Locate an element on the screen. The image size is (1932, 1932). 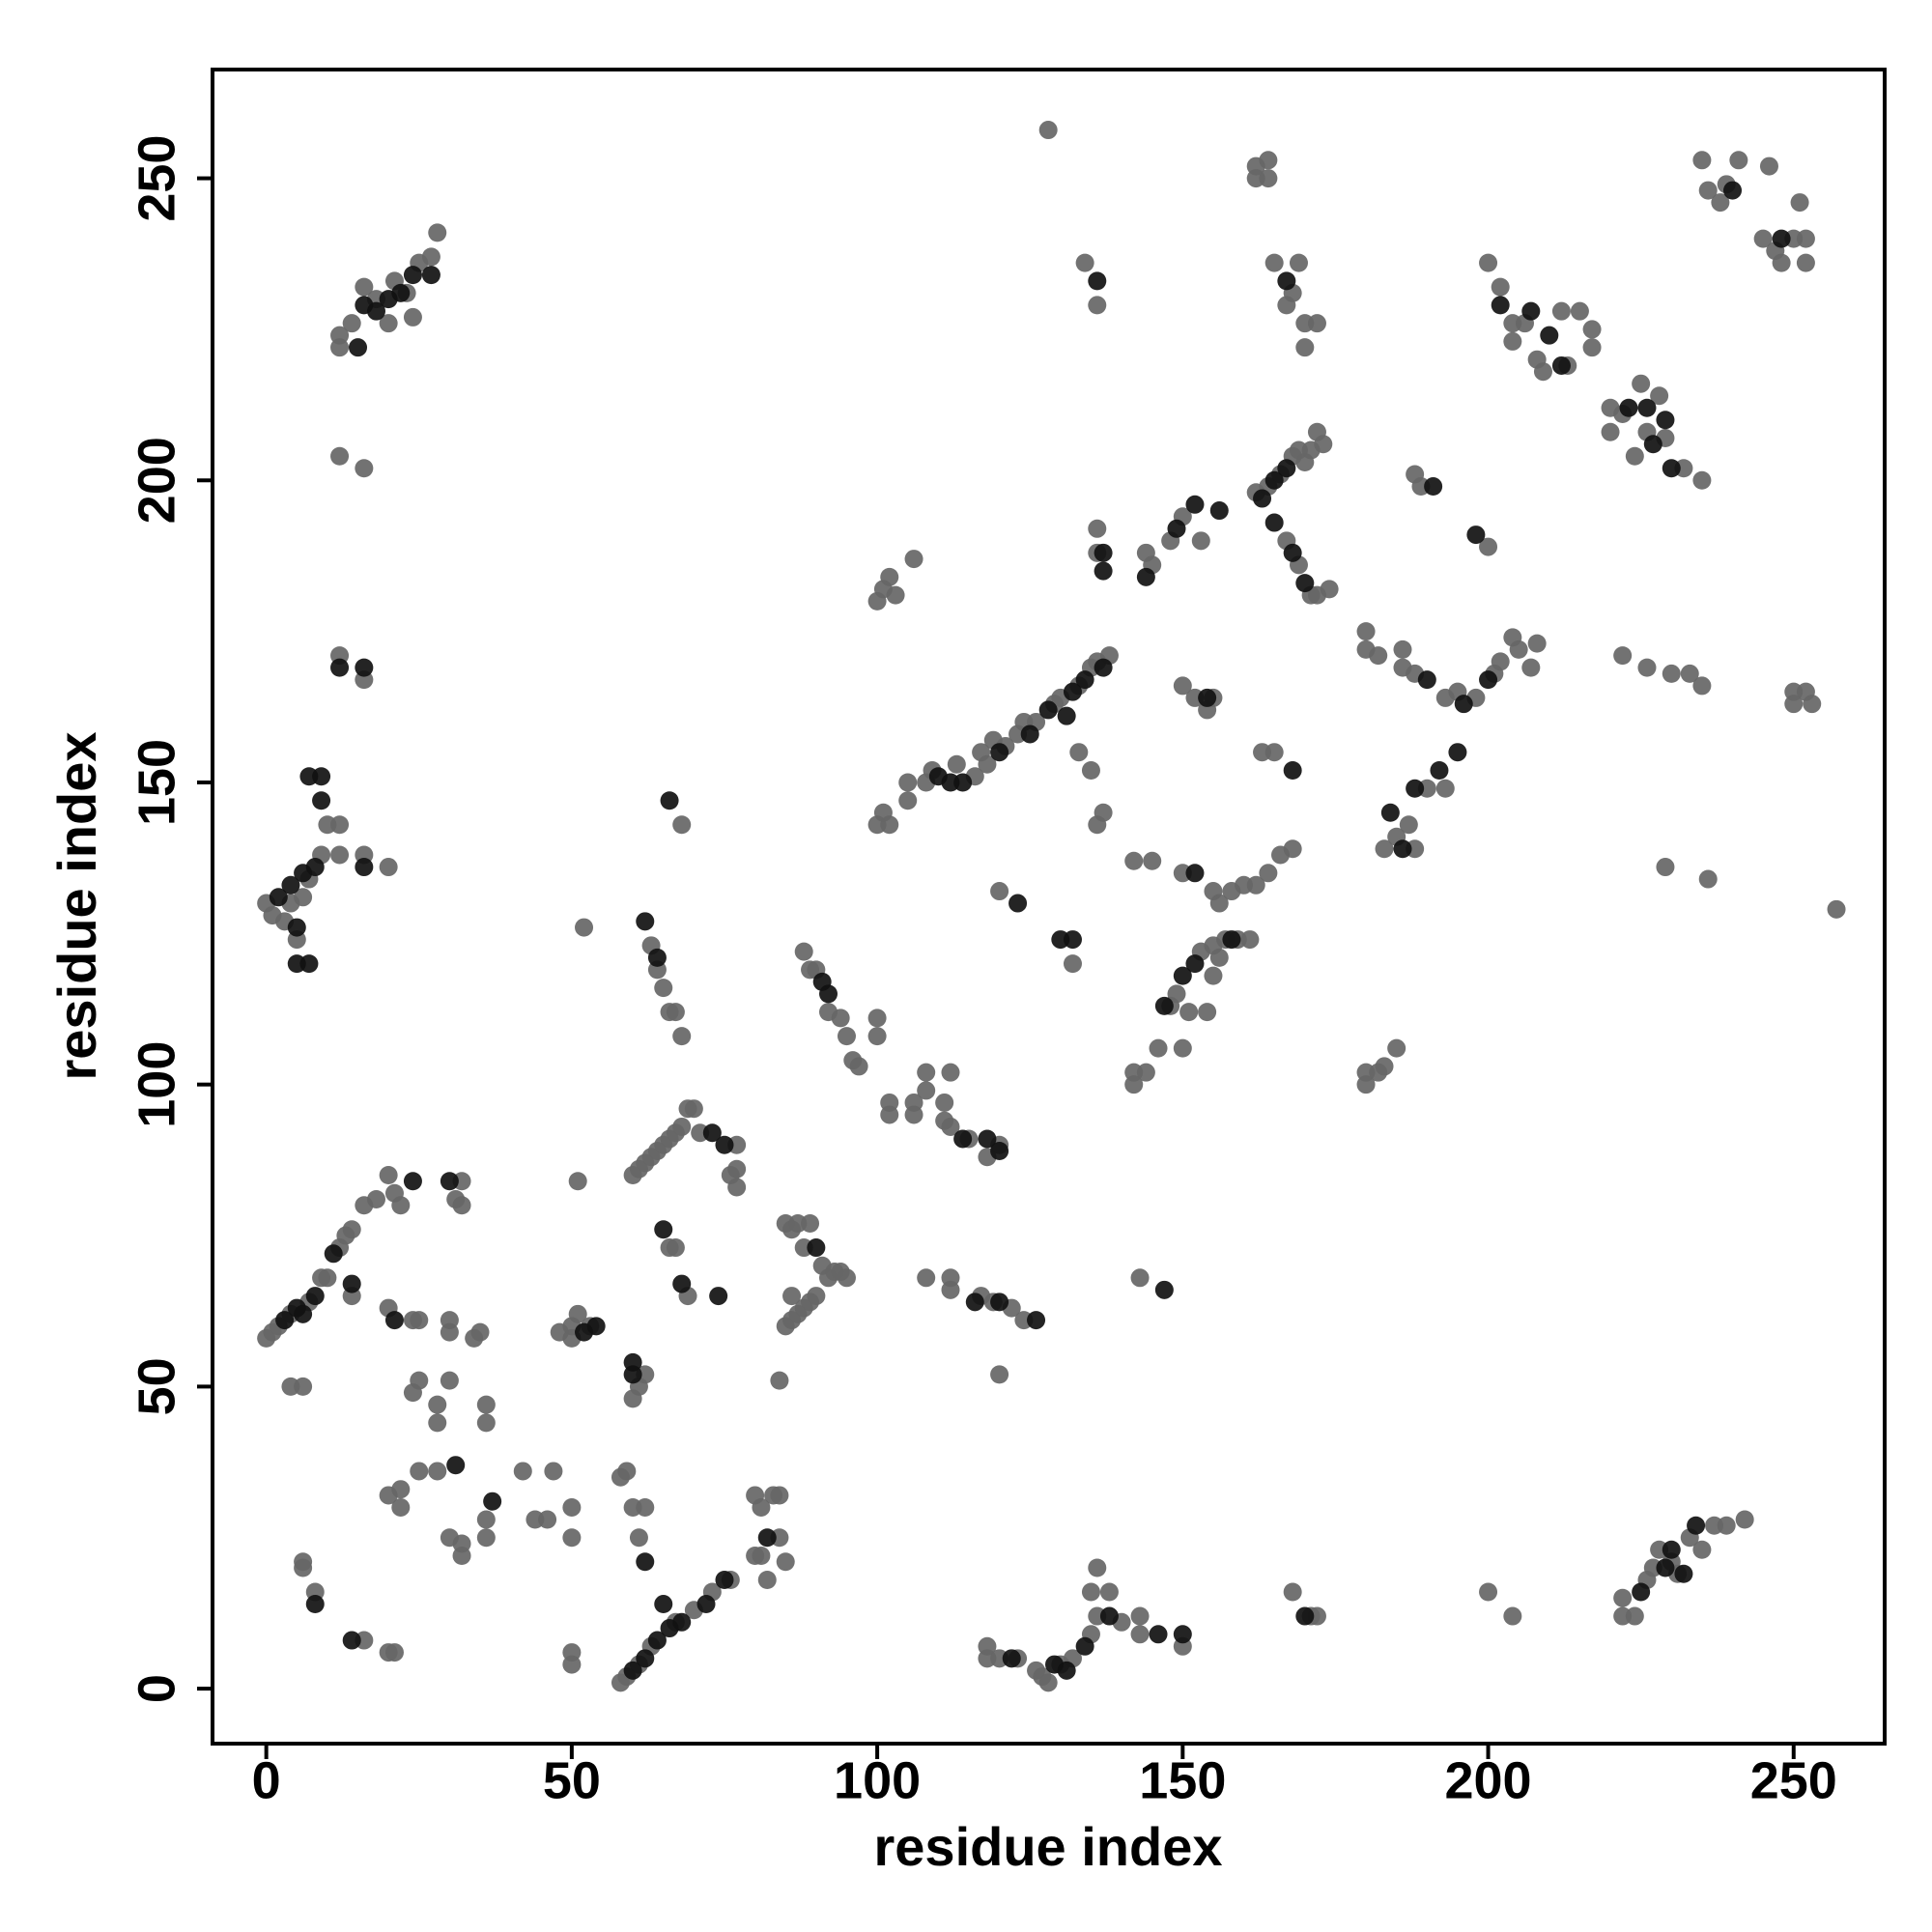
x-tick-label: 100 is located at coordinates (877, 1780).